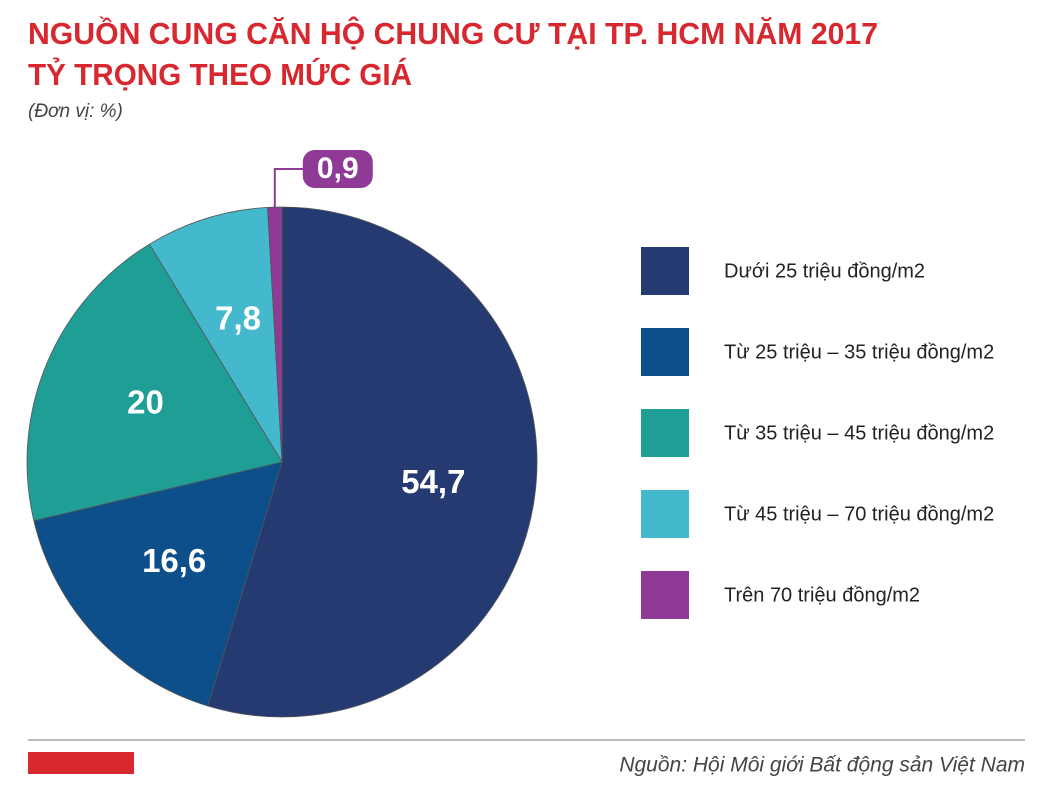 The image size is (1040, 785). I want to click on legend-label: Từ 25 triệu – 35 triệu đồng/m2, so click(859, 352).